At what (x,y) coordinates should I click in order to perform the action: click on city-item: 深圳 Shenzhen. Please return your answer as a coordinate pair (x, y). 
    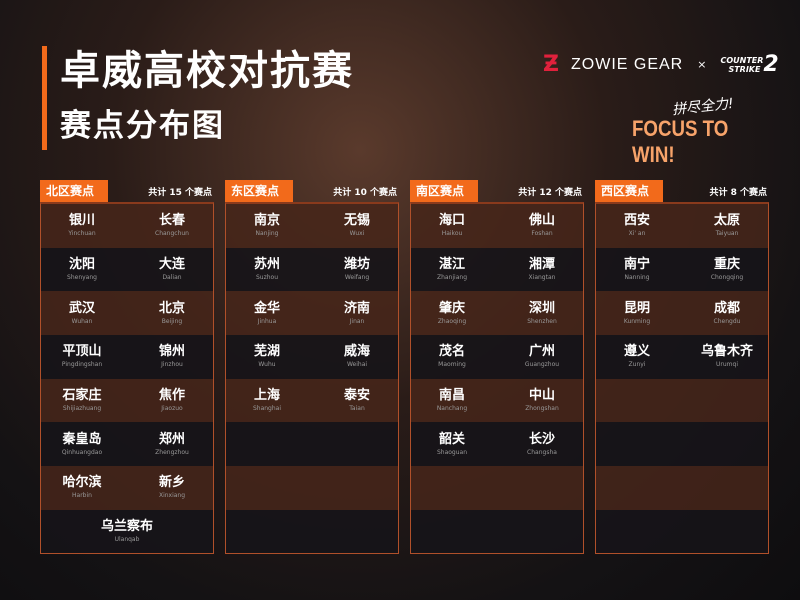
    Looking at the image, I should click on (542, 313).